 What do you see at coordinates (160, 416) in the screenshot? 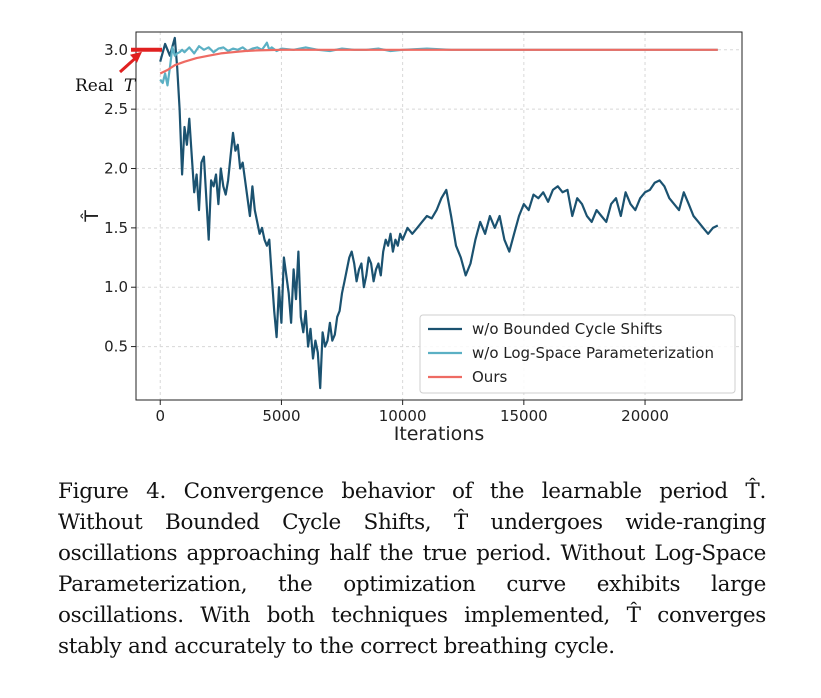
I see `x-tick-label: 0` at bounding box center [160, 416].